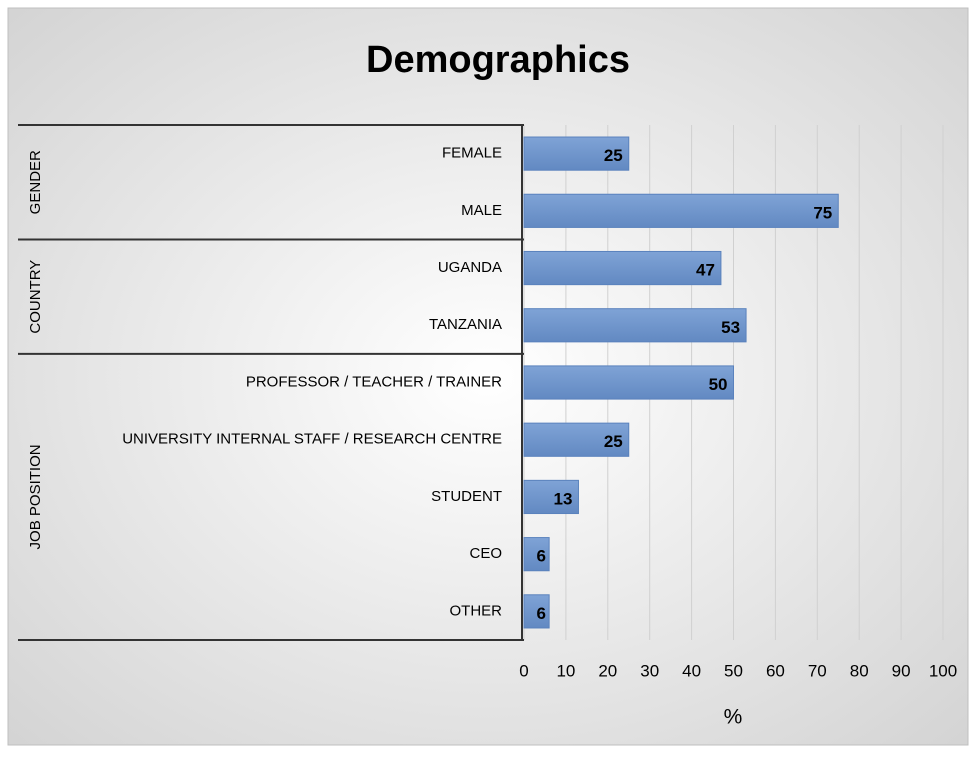 The image size is (978, 761). Describe the element at coordinates (563, 498) in the screenshot. I see `data-label: 13` at that location.